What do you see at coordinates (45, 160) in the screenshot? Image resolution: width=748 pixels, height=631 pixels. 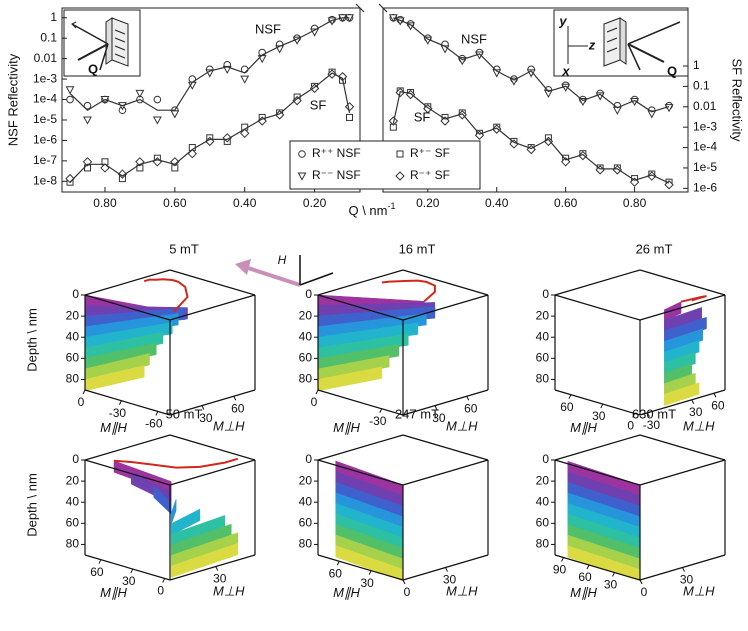 I see `y-tick-label: 1e-7` at bounding box center [45, 160].